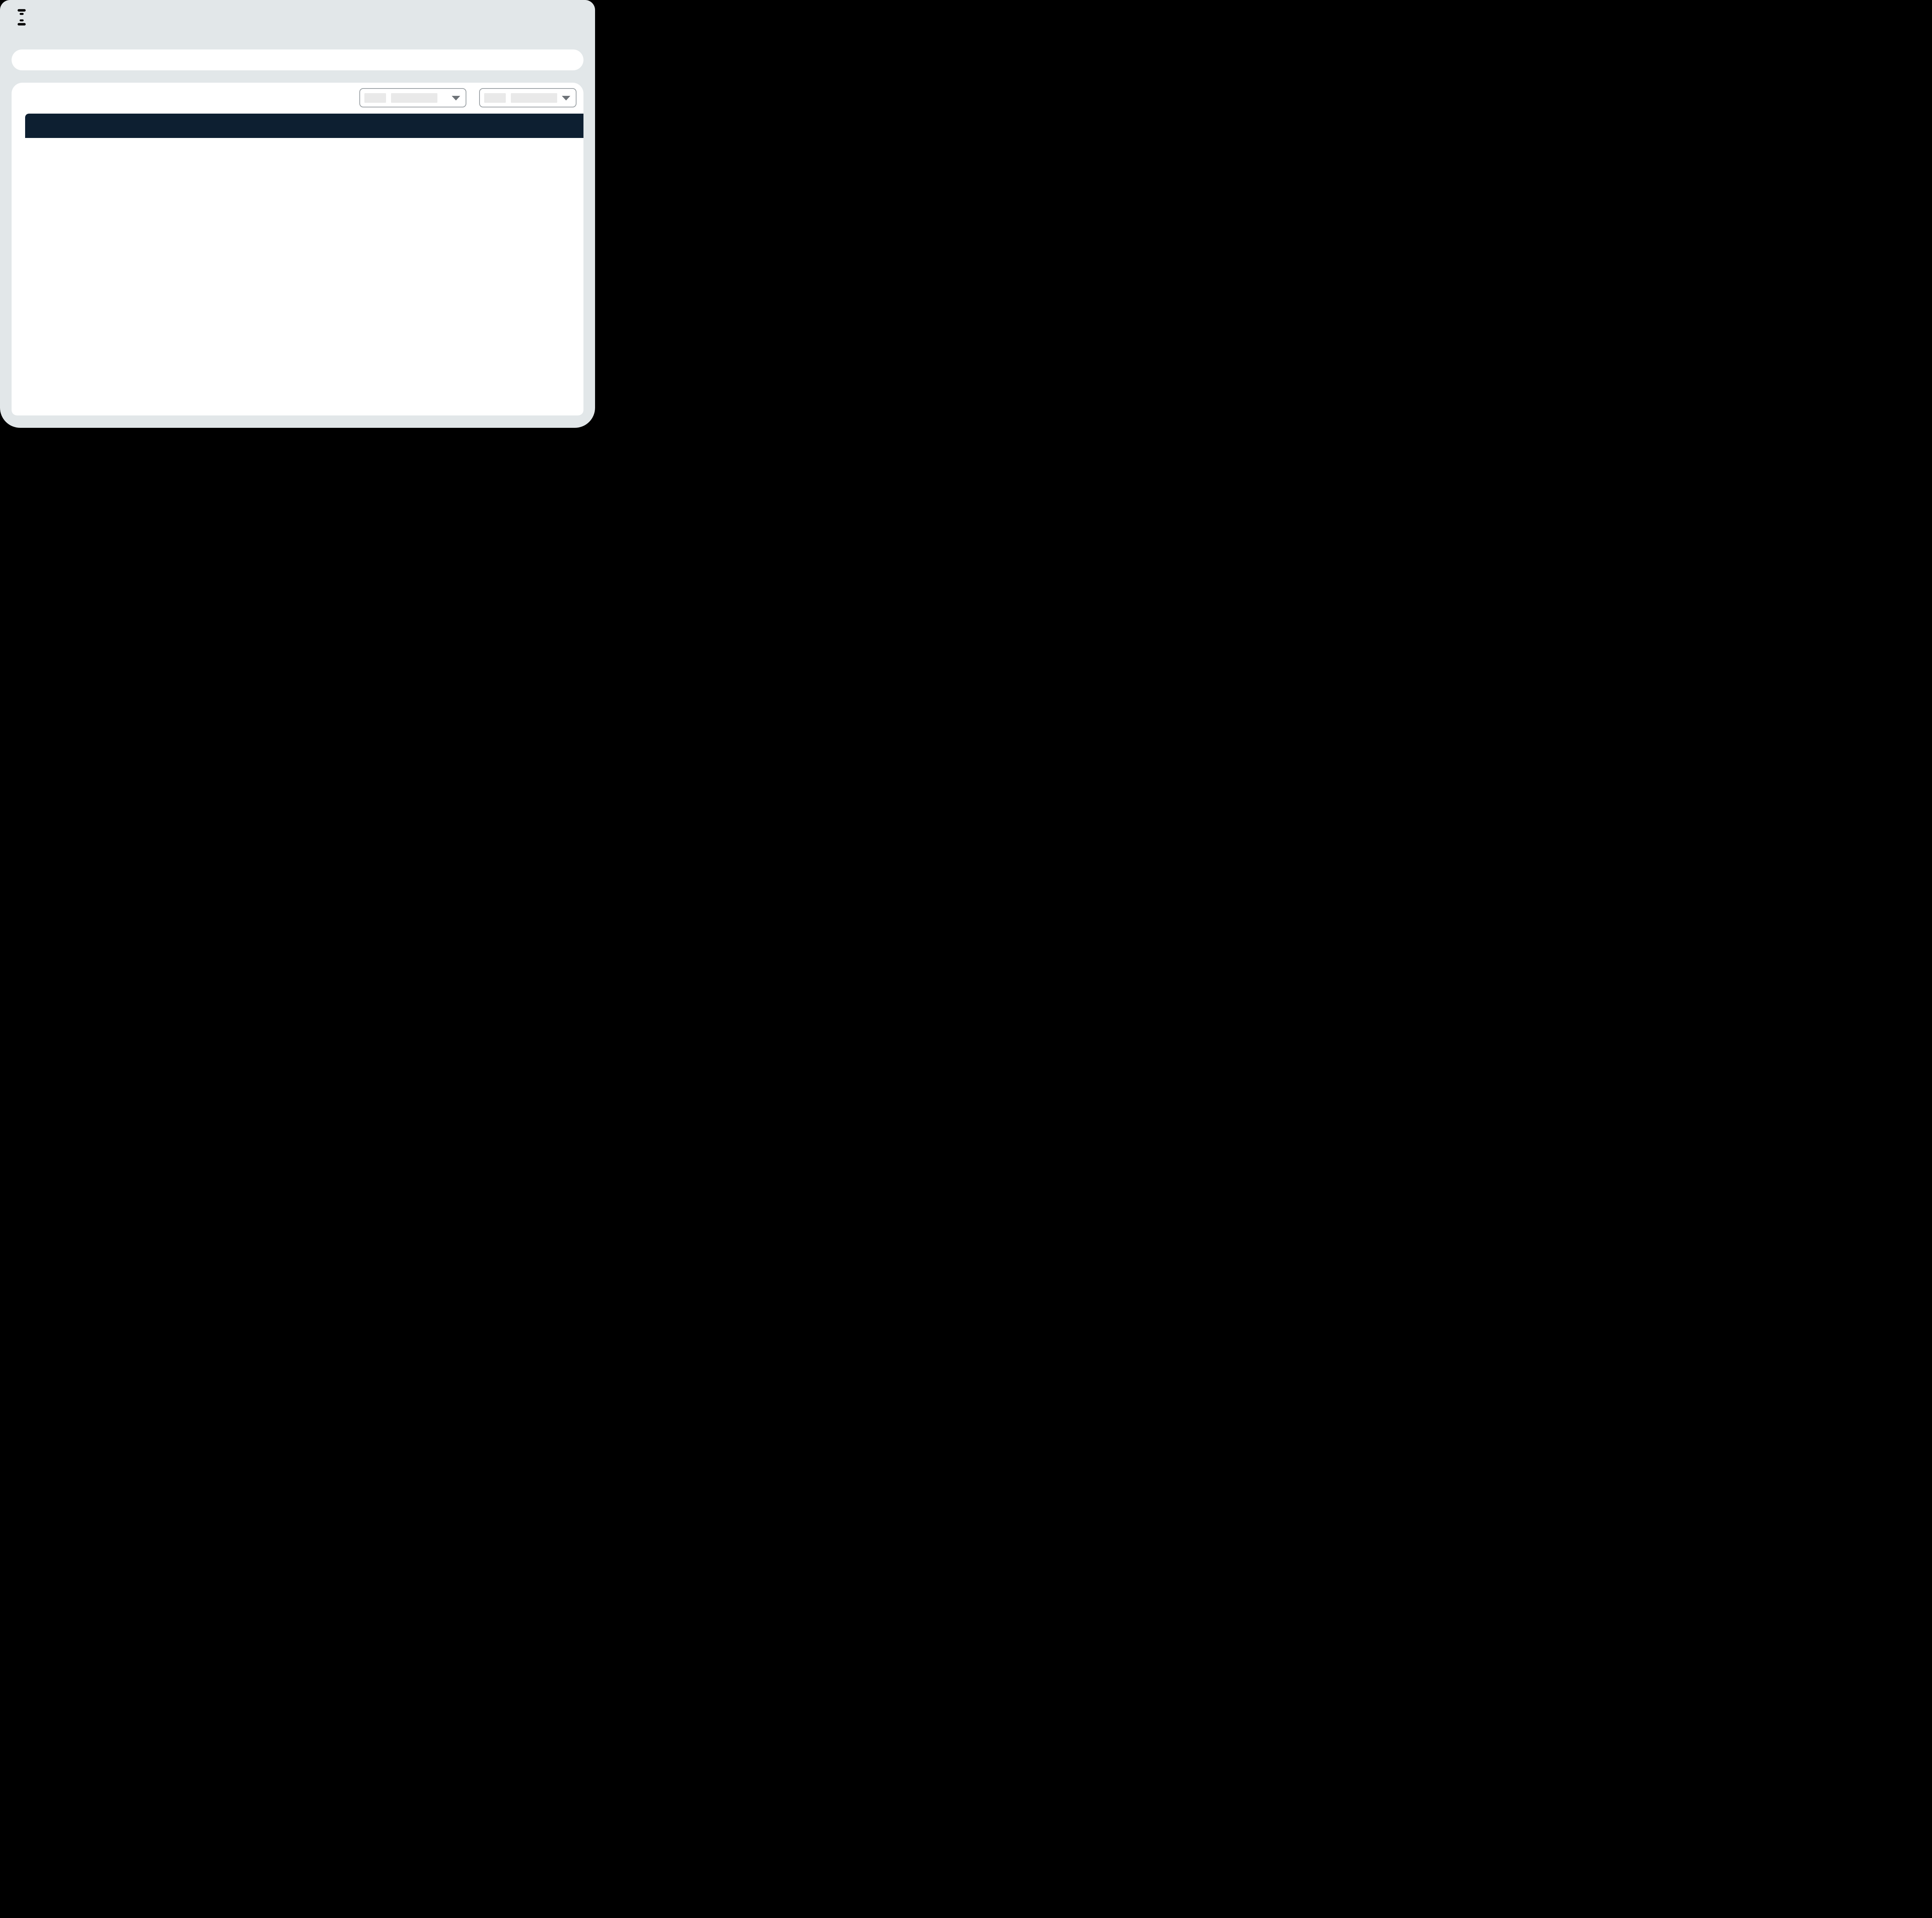 The image size is (1932, 1918). Describe the element at coordinates (298, 249) in the screenshot. I see `line-of-balance-panel` at that location.